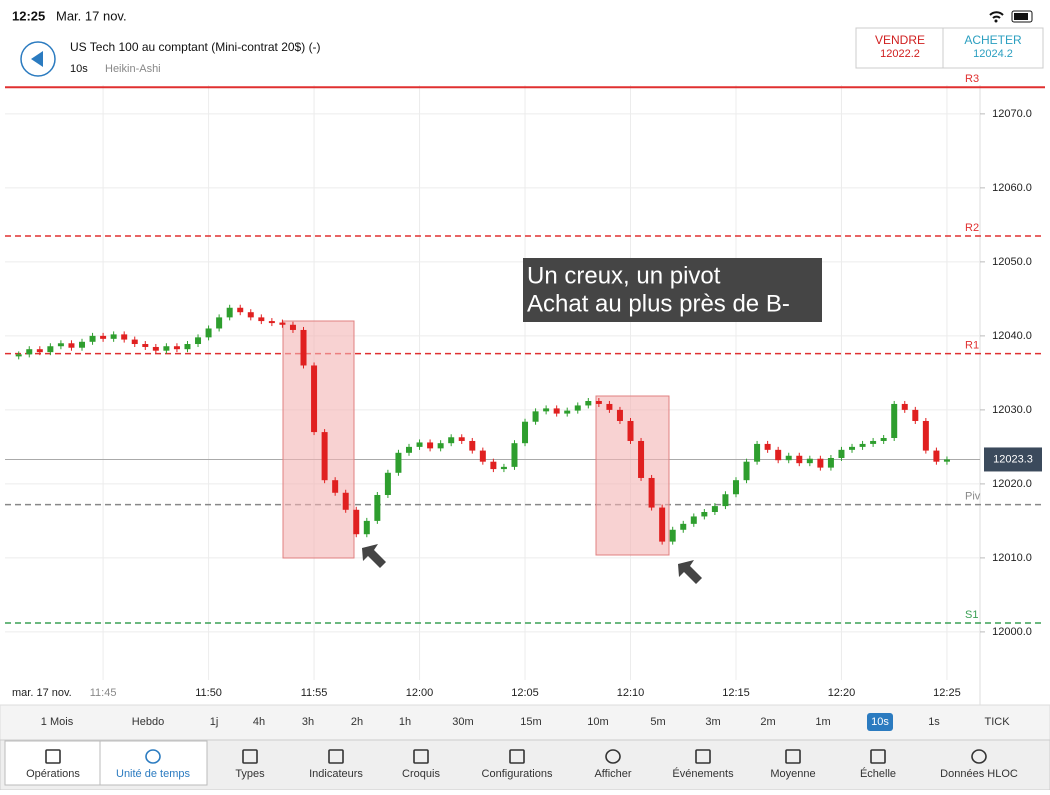 The image size is (1050, 795). I want to click on timeframe: 15m, so click(530, 722).